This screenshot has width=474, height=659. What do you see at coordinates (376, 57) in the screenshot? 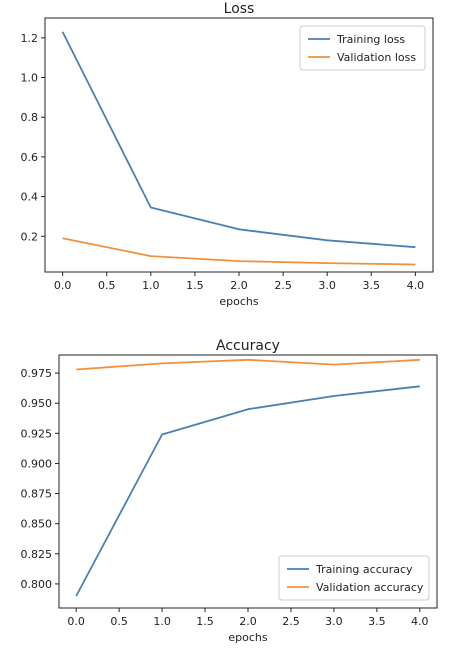
I see `legend-label: Validation loss` at bounding box center [376, 57].